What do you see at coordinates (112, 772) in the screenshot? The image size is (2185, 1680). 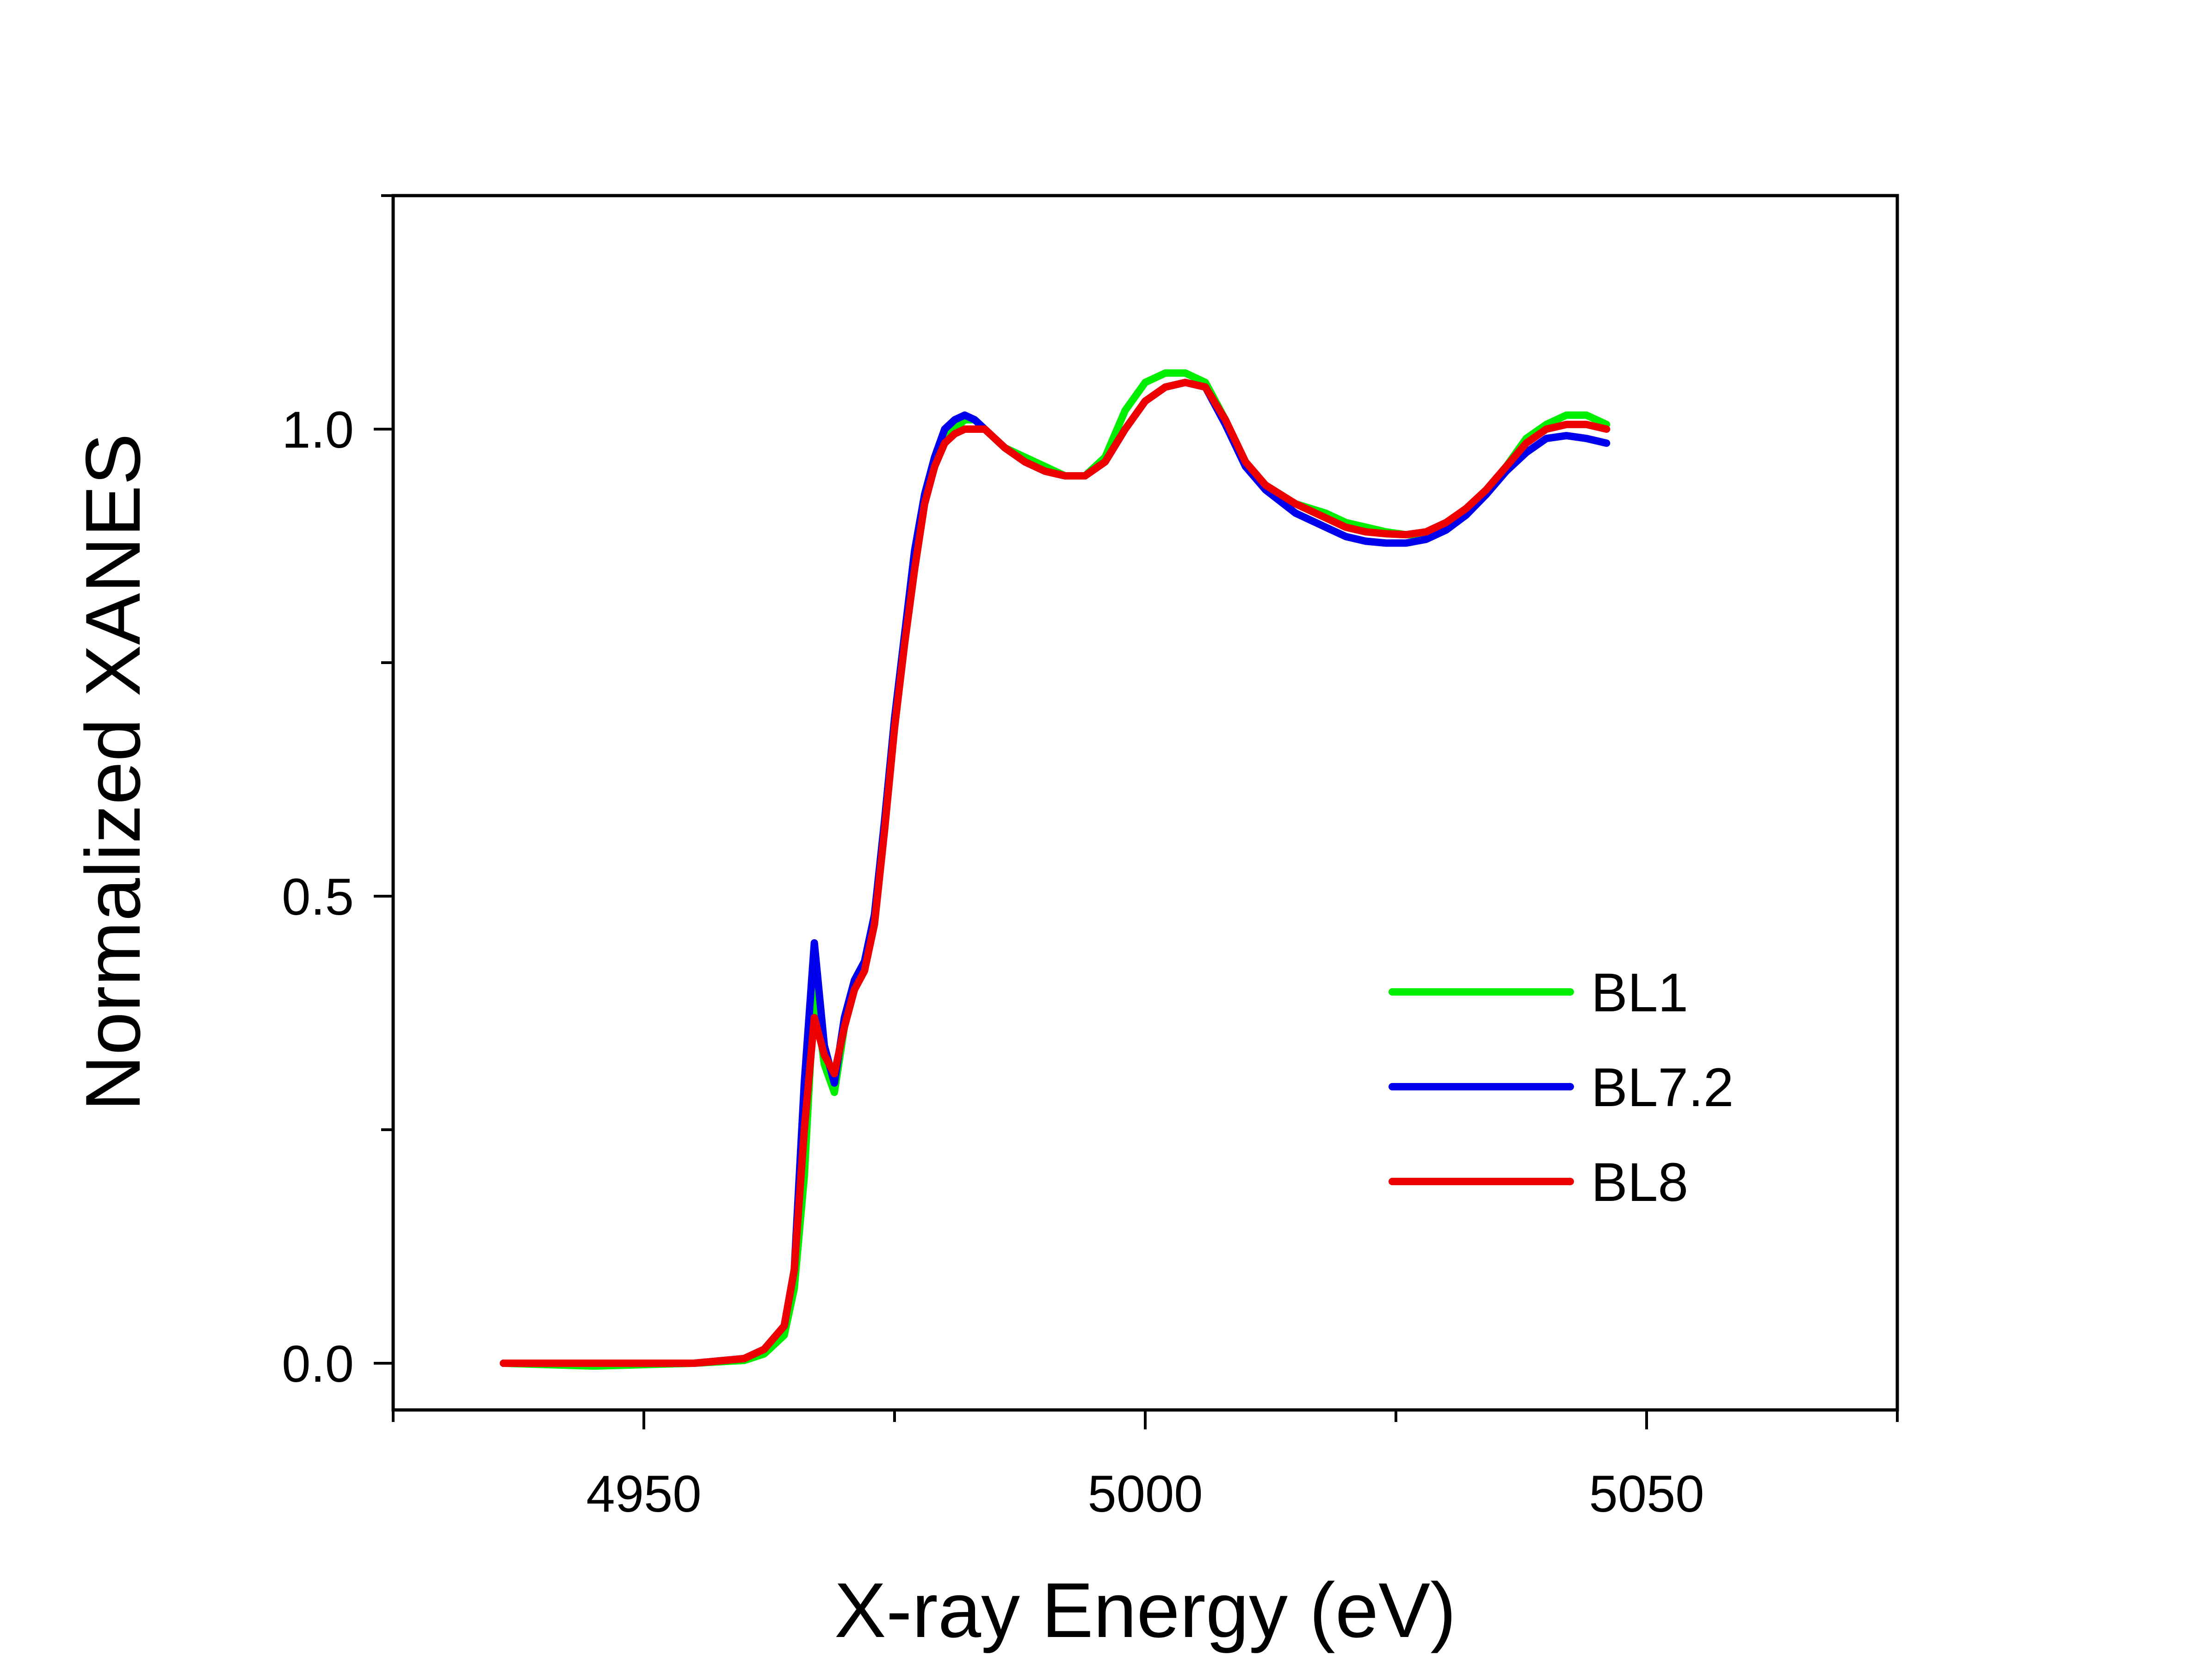 I see `y-axis-title: Normalized XANES` at bounding box center [112, 772].